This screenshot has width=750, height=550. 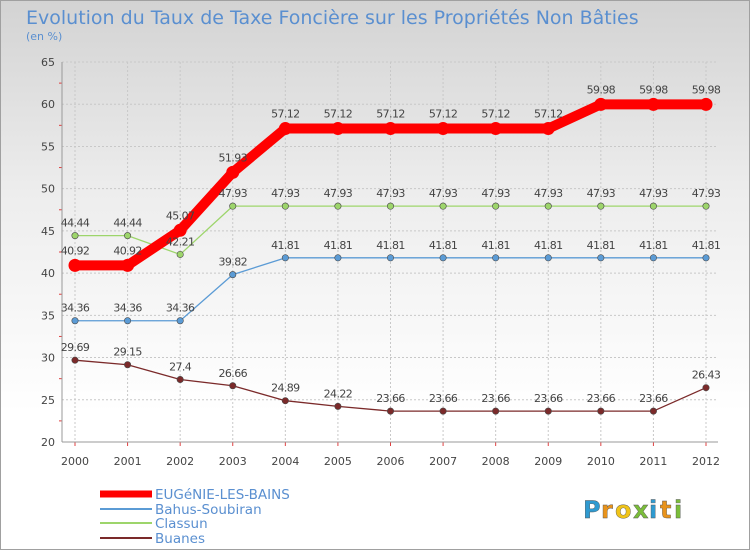 I want to click on y-tick-label: 45, so click(x=48, y=231).